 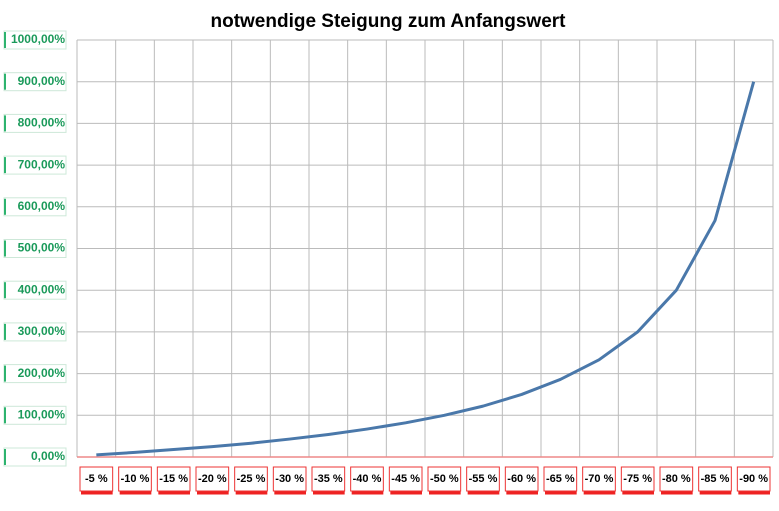 What do you see at coordinates (42, 206) in the screenshot?
I see `y-tick-label: 600,00%` at bounding box center [42, 206].